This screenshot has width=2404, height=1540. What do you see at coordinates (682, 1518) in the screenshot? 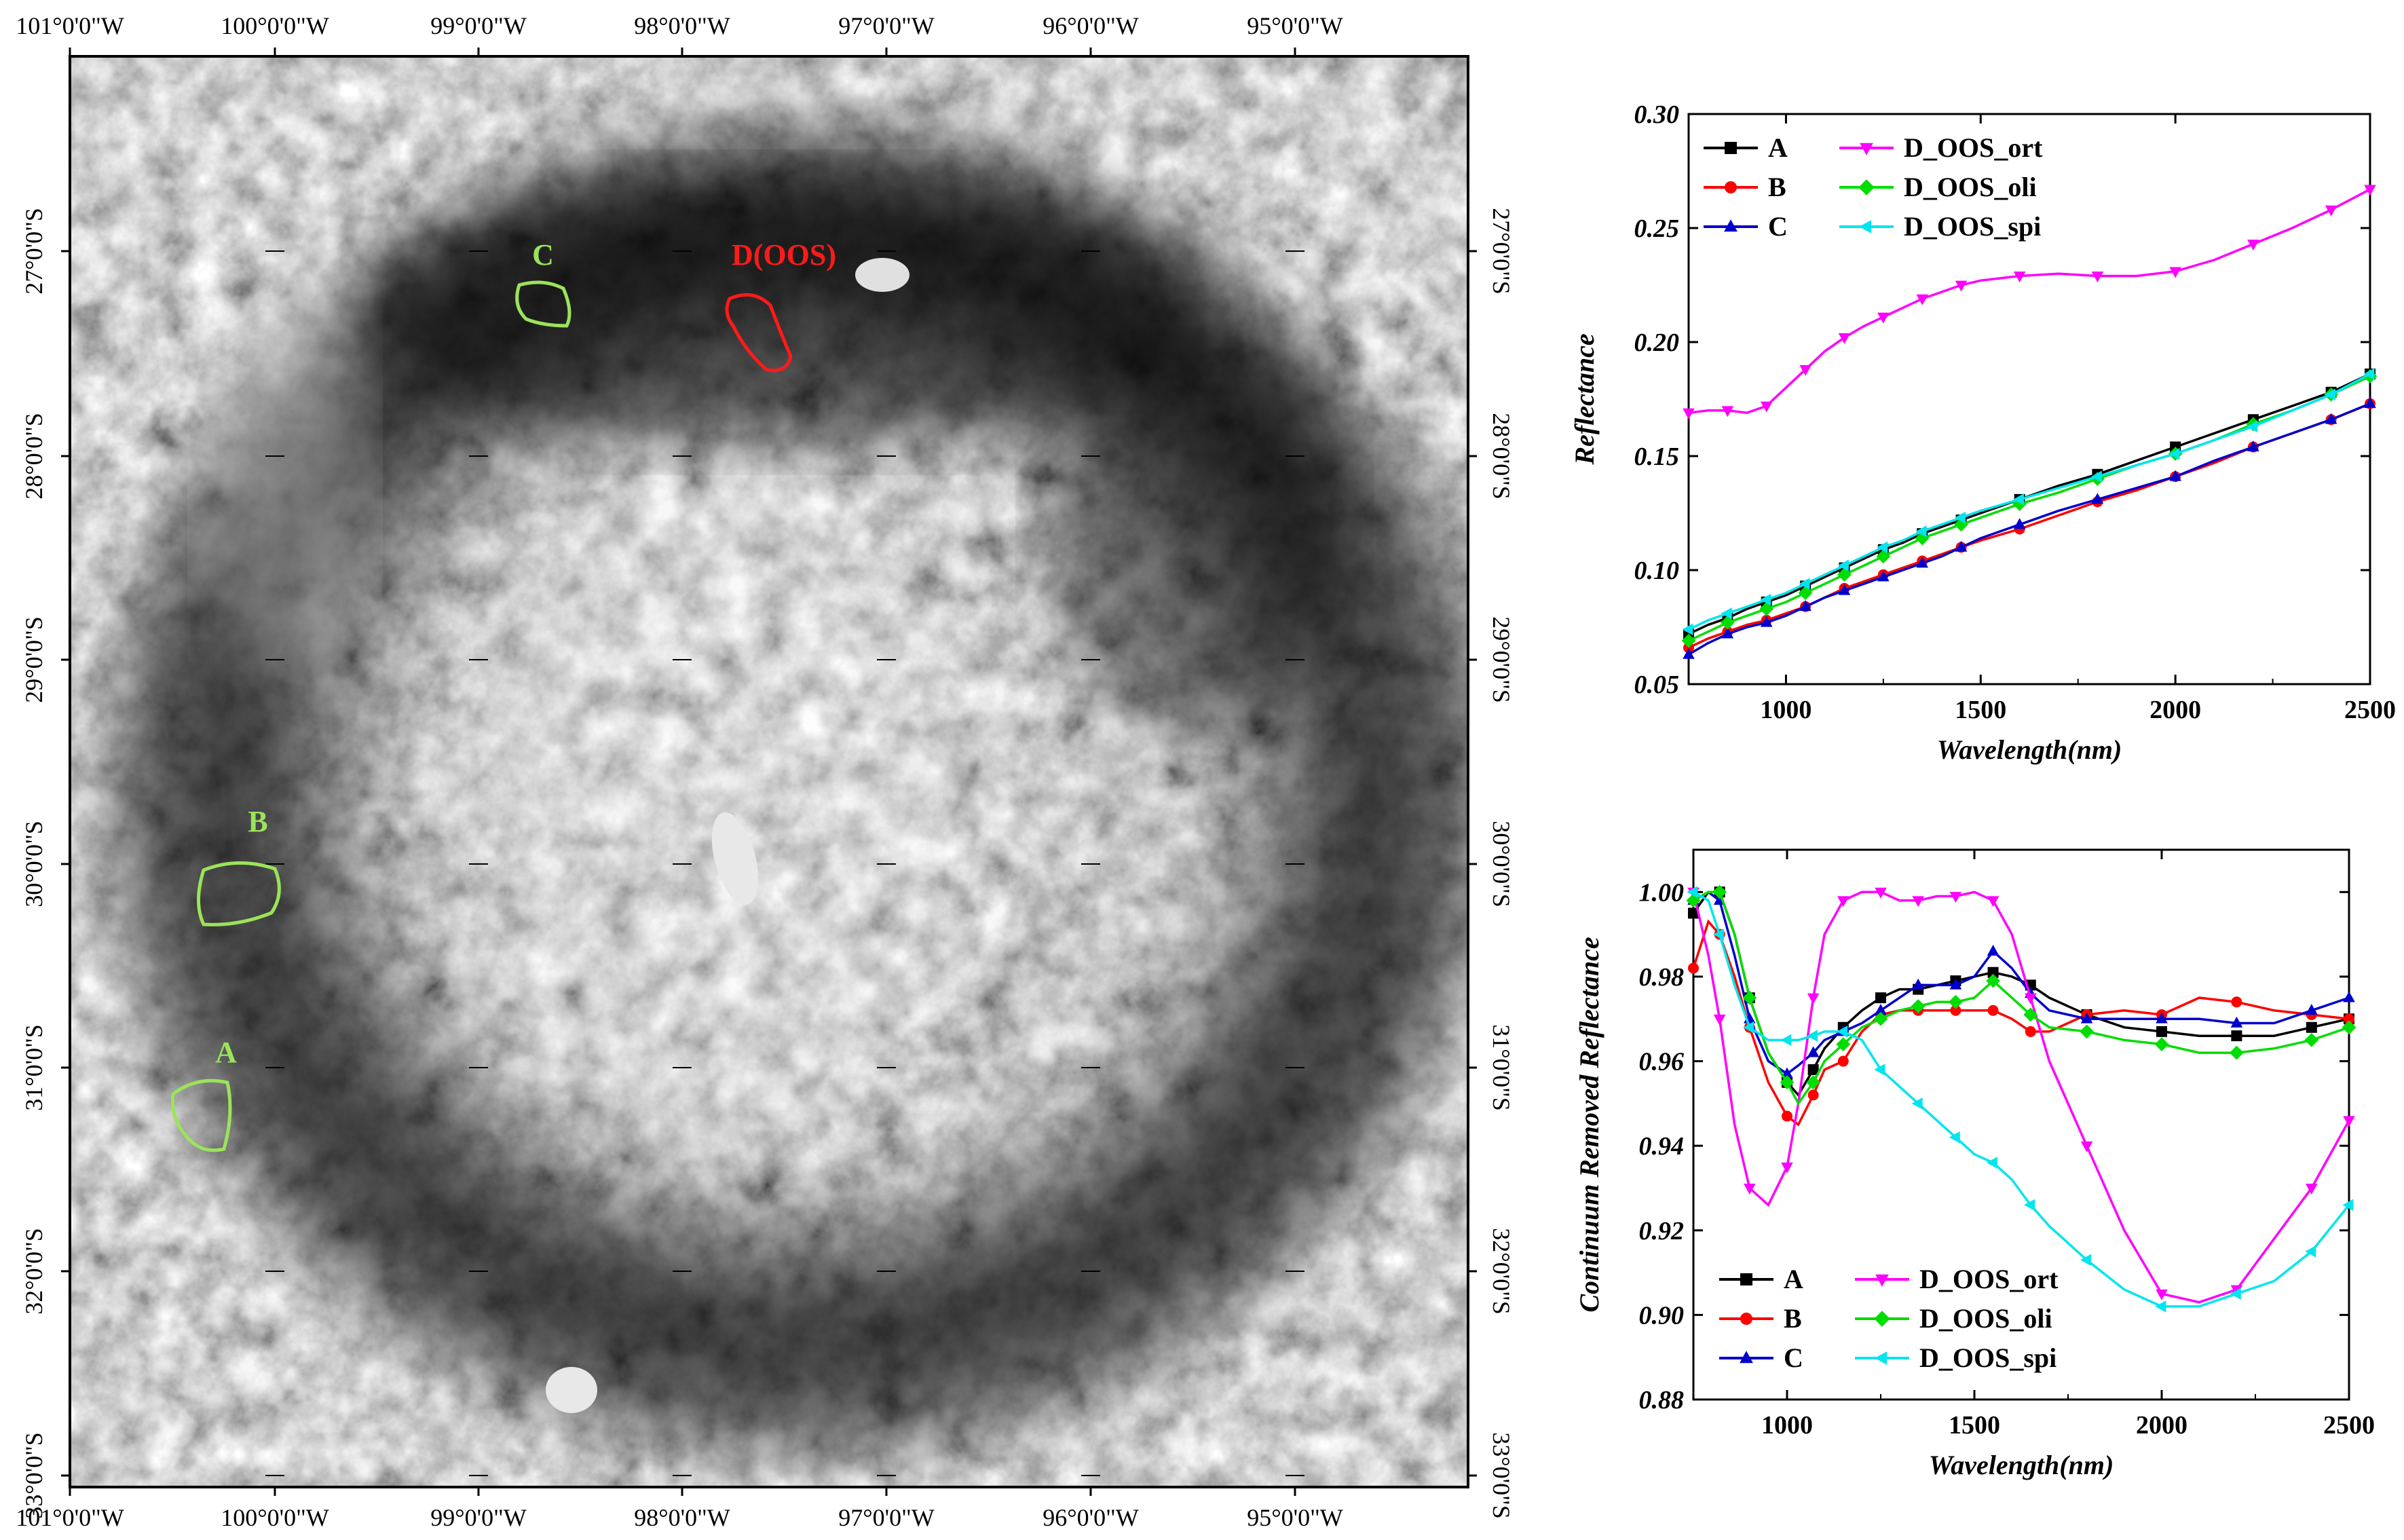
I see `map-lon-label-bottom: 98°0'0"W` at bounding box center [682, 1518].